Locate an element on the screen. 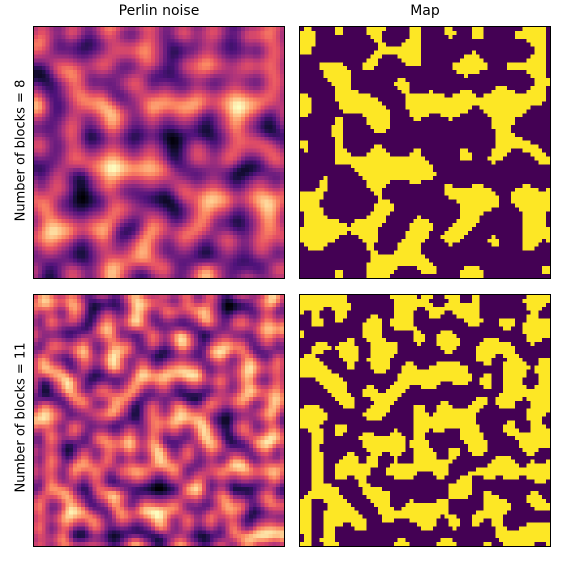  column-title-map: Map is located at coordinates (425, 11).